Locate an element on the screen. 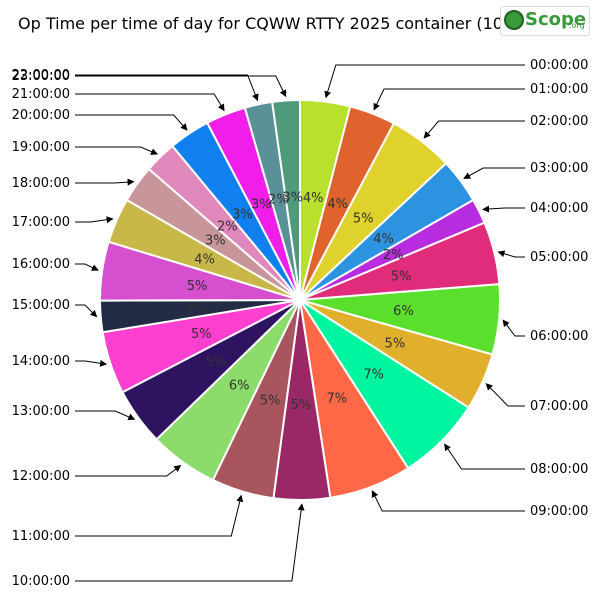 This screenshot has width=600, height=600. category-label-110000: 11:00:00 is located at coordinates (41, 536).